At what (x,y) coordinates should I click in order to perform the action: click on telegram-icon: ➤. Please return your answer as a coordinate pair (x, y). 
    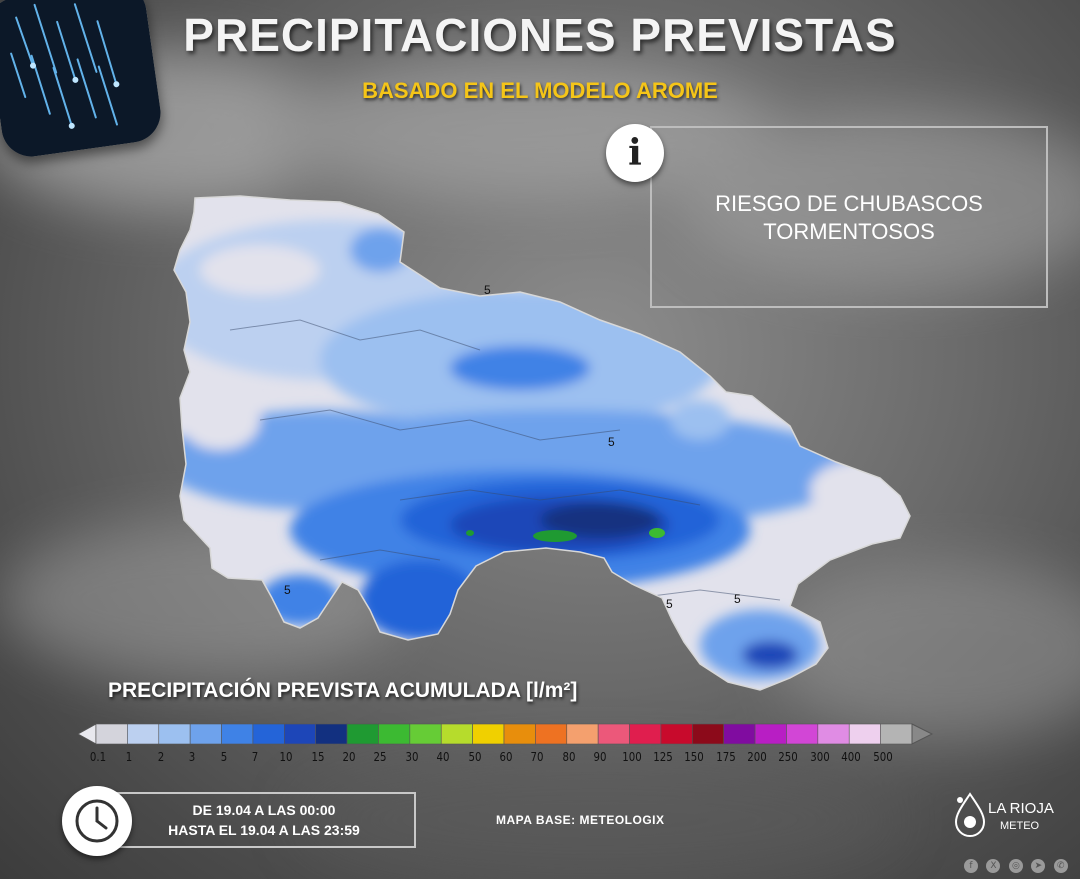
    Looking at the image, I should click on (1038, 866).